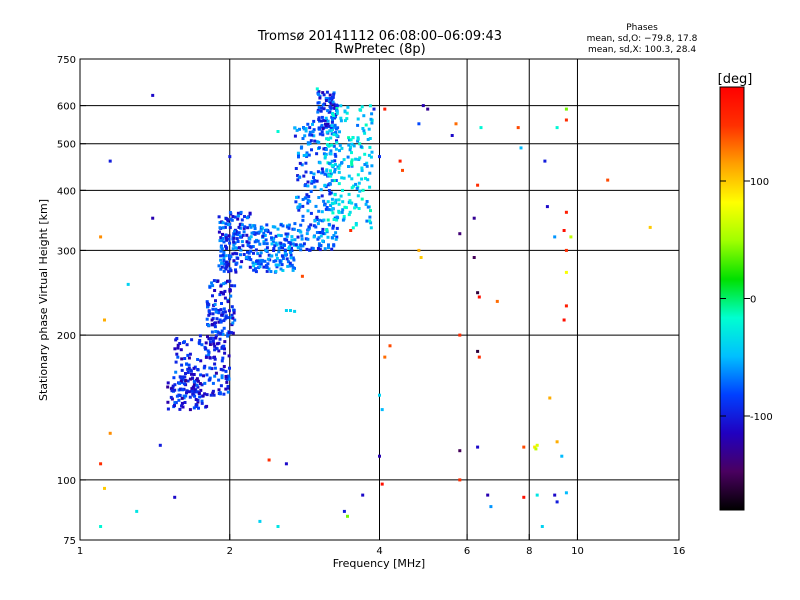 This screenshot has width=800, height=600. What do you see at coordinates (66, 191) in the screenshot?
I see `y-tick-label: 400` at bounding box center [66, 191].